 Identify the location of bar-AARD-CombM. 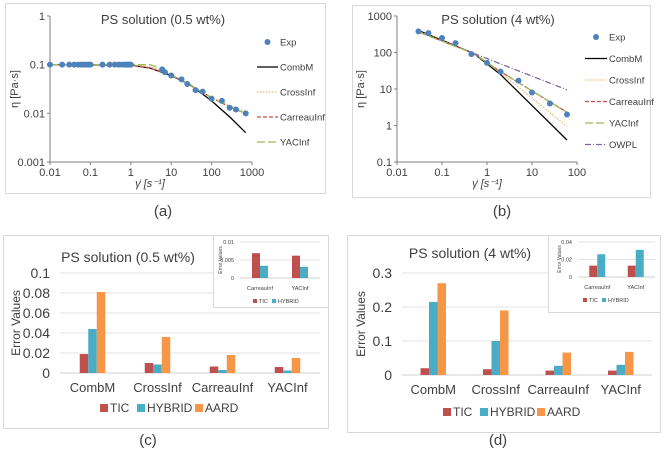
(101, 332).